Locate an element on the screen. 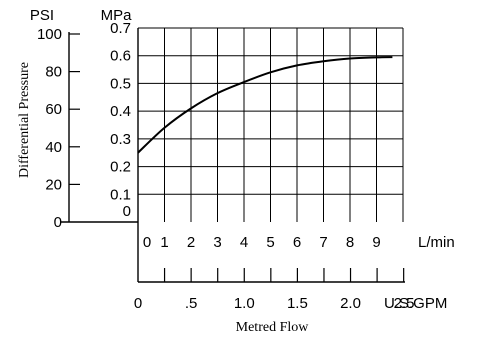  lmin-unit-label: L/min is located at coordinates (436, 242).